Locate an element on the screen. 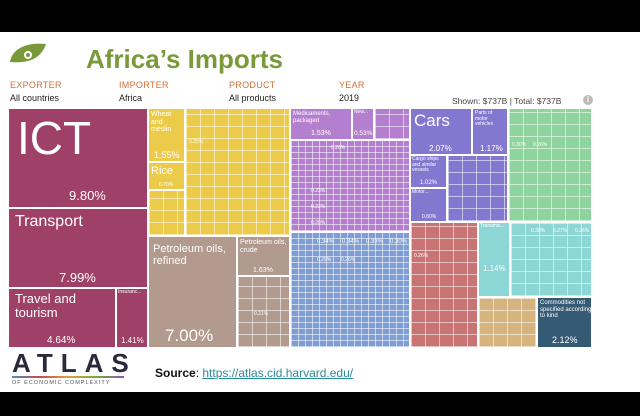 The width and height of the screenshot is (640, 416). tile-label: Petroleum oils, crude is located at coordinates (263, 246).